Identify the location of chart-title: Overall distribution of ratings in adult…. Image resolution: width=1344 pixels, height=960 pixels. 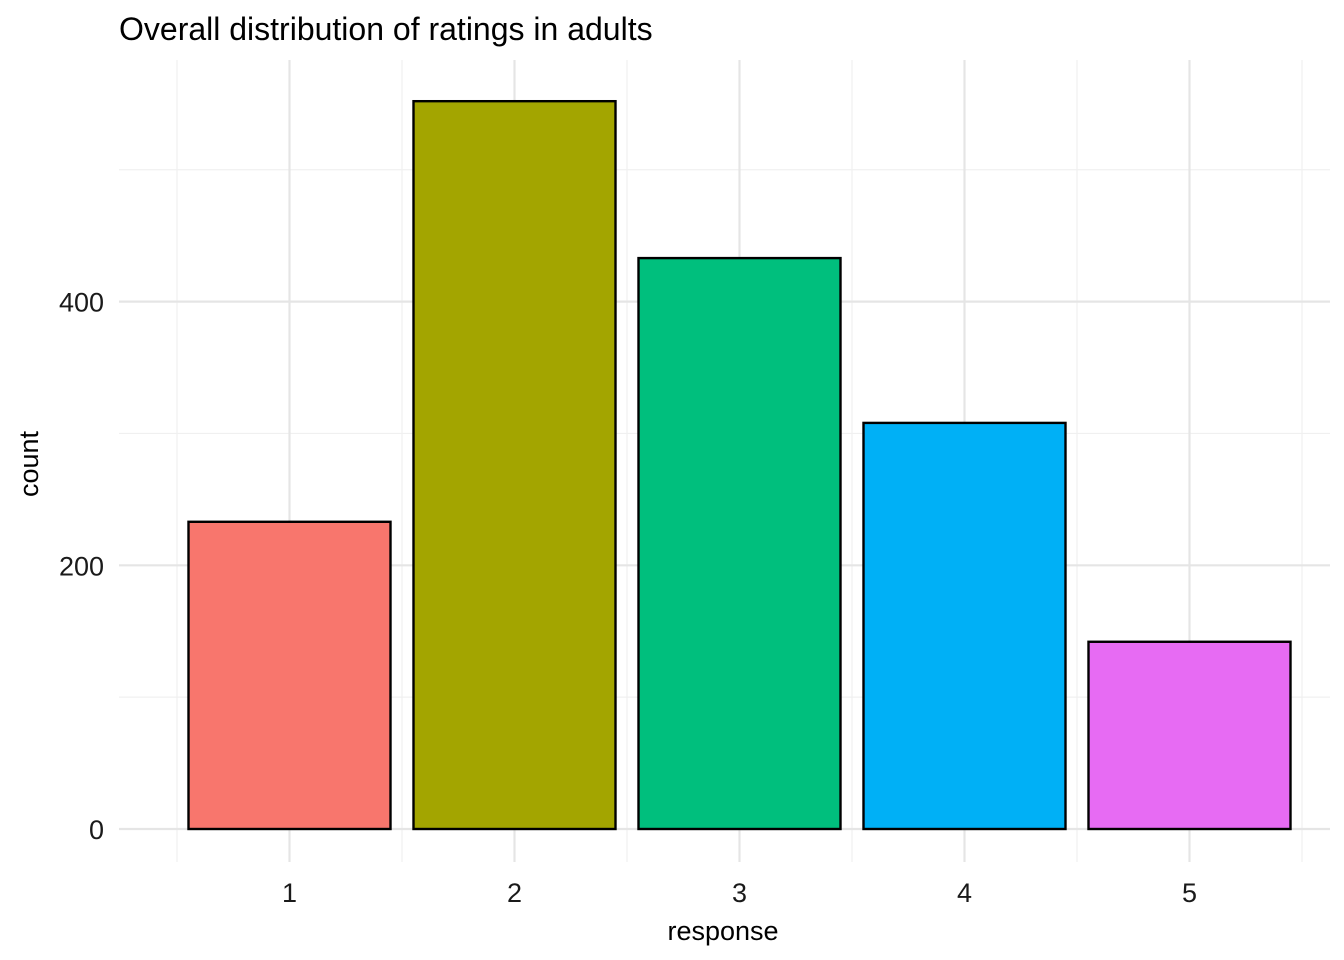
(386, 29).